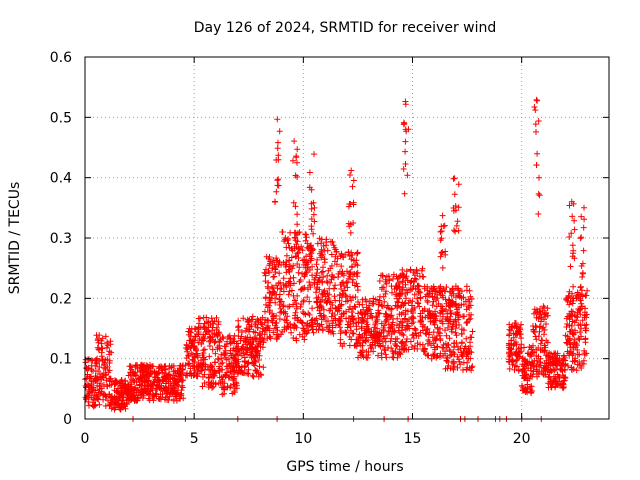  I want to click on x-tick-label: 15, so click(413, 439).